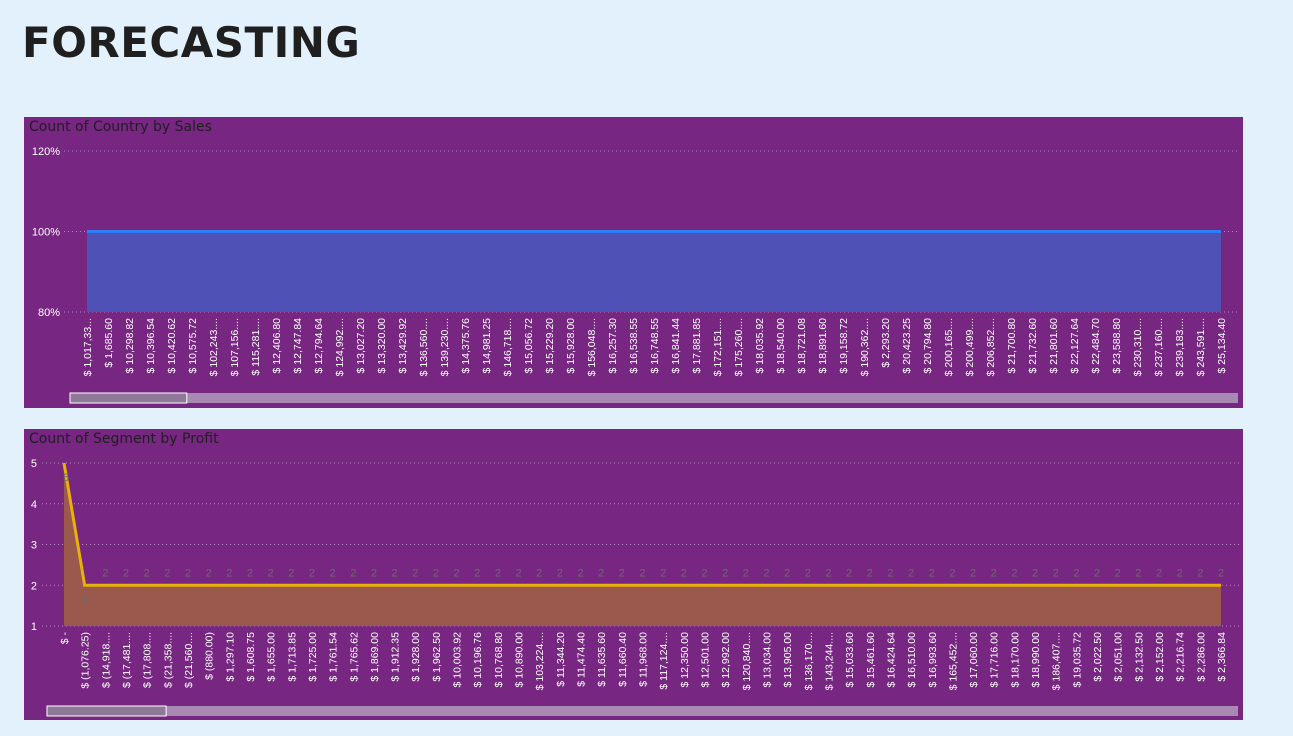 The height and width of the screenshot is (736, 1293). Describe the element at coordinates (802, 346) in the screenshot. I see `x-tick-label: $ 18,721.08` at that location.